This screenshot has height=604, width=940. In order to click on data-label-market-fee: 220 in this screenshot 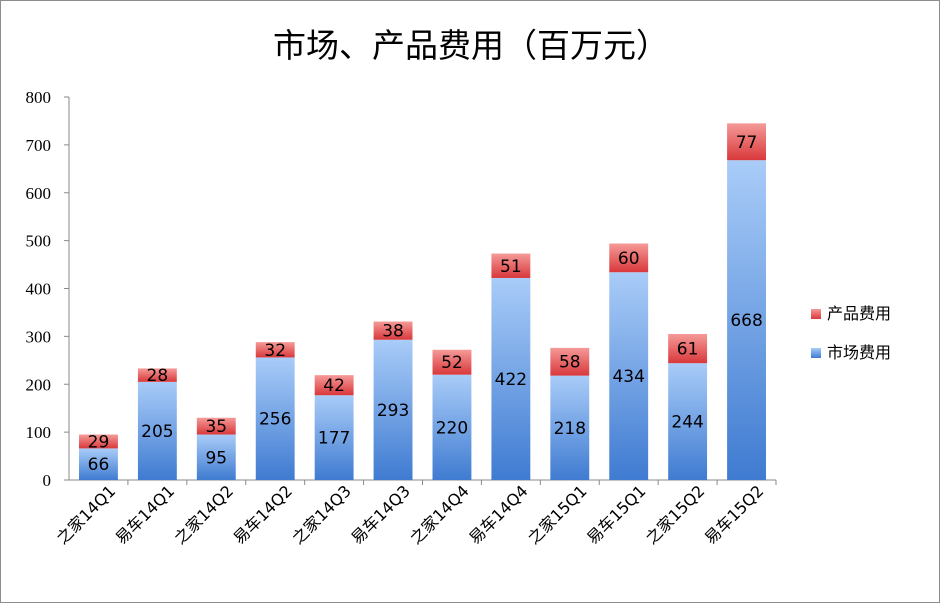, I will do `click(452, 428)`.